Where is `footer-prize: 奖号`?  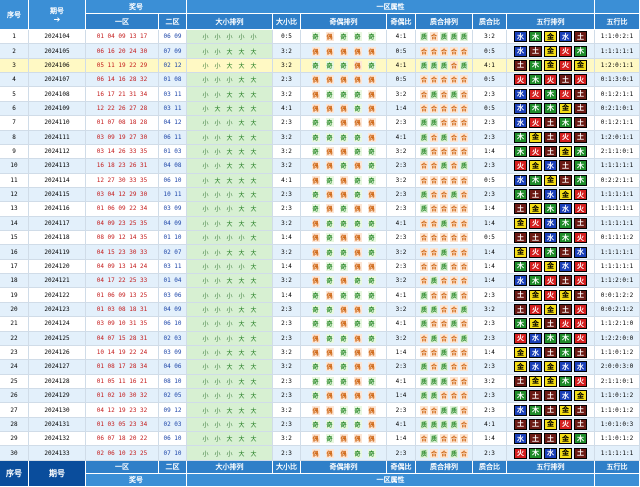
footer-prize: 奖号 is located at coordinates (136, 480).